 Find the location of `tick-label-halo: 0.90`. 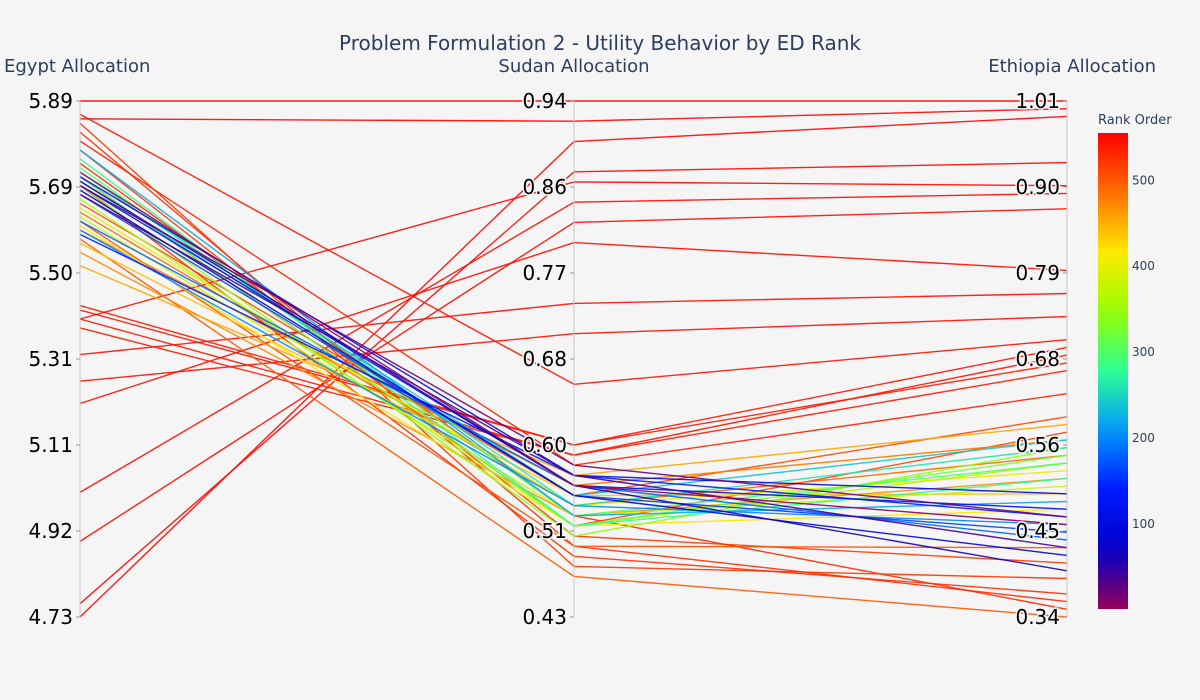

tick-label-halo: 0.90 is located at coordinates (1037, 187).